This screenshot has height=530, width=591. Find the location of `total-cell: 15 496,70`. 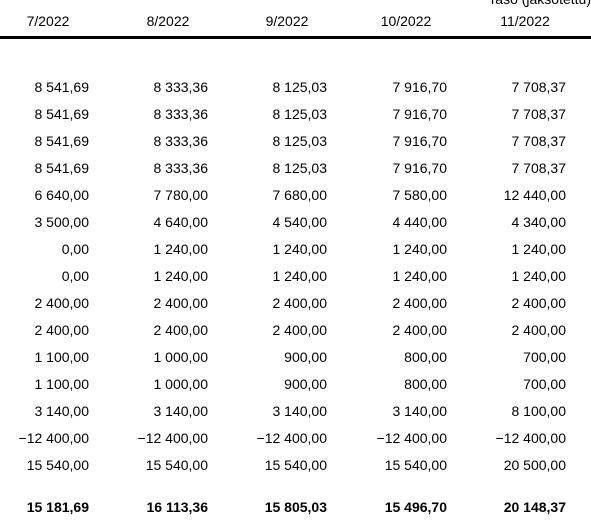

total-cell: 15 496,70 is located at coordinates (415, 507).